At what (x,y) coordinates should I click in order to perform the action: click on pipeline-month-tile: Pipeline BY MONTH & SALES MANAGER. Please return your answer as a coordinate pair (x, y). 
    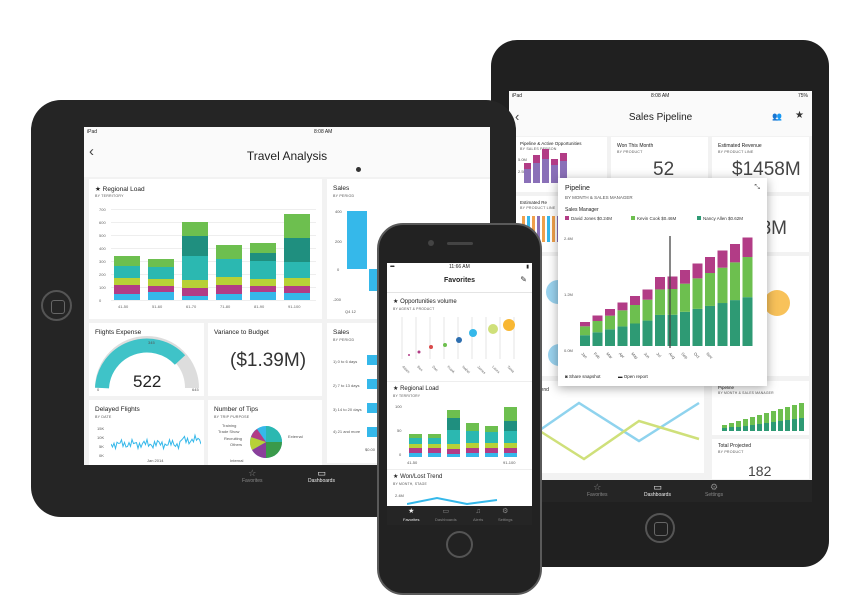
    Looking at the image, I should click on (760, 408).